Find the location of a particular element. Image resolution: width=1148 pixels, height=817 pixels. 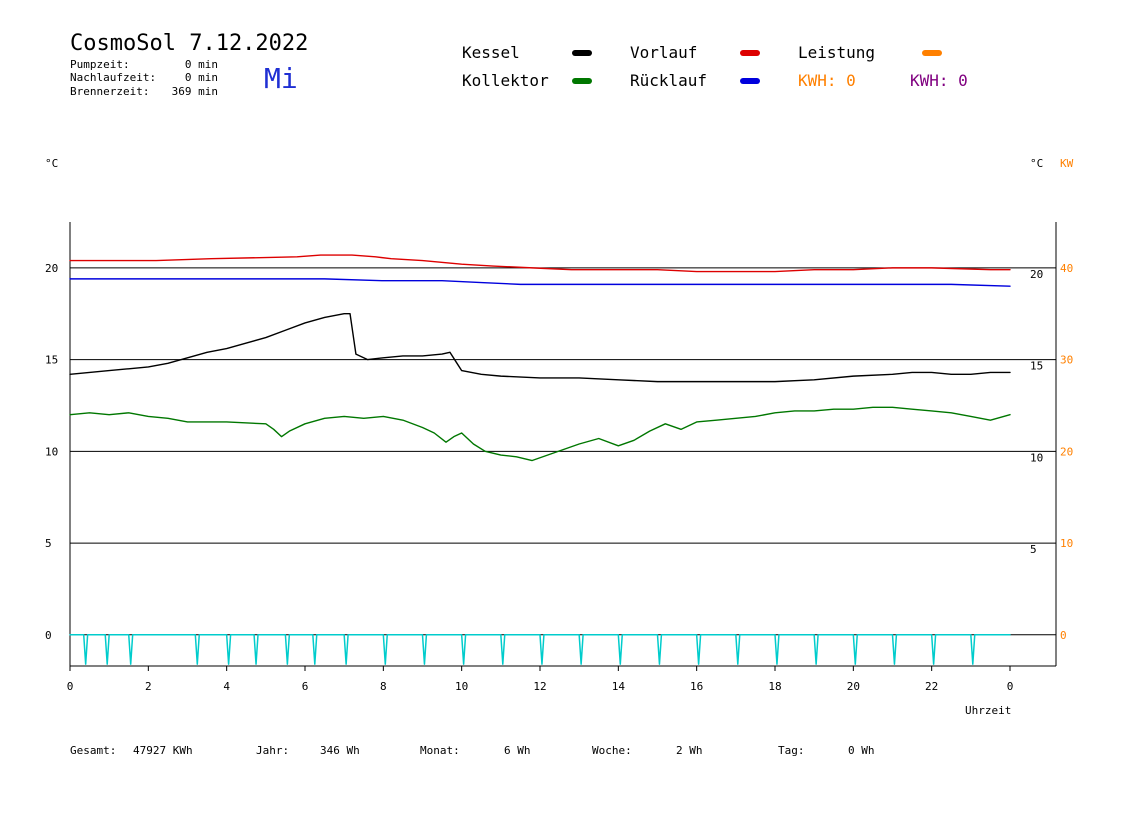

x-tick-label: 18 is located at coordinates (774, 686).